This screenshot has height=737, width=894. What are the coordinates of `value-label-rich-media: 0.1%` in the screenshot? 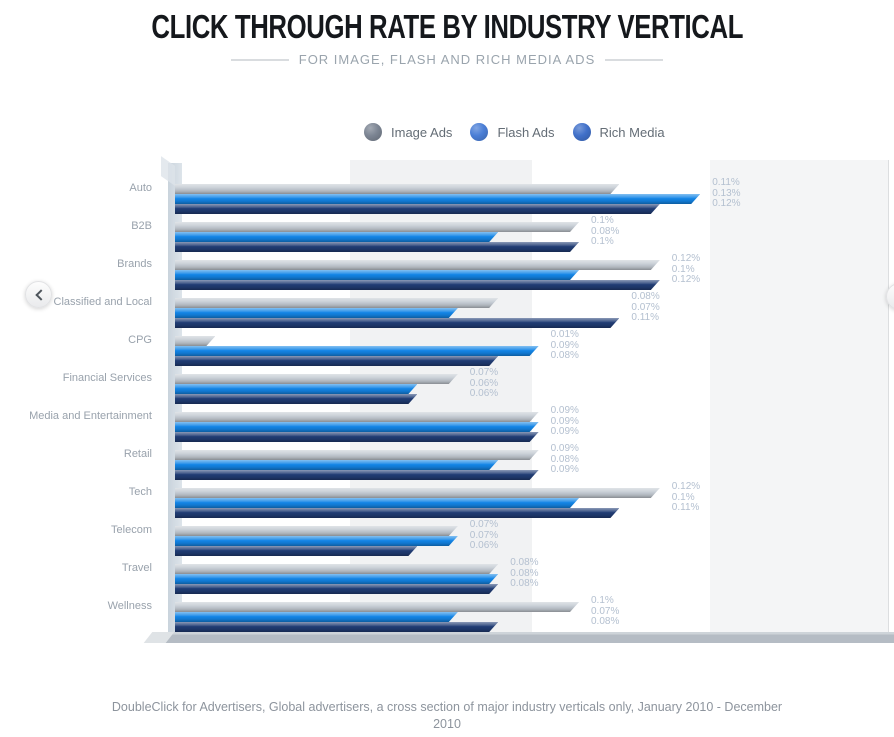 It's located at (602, 241).